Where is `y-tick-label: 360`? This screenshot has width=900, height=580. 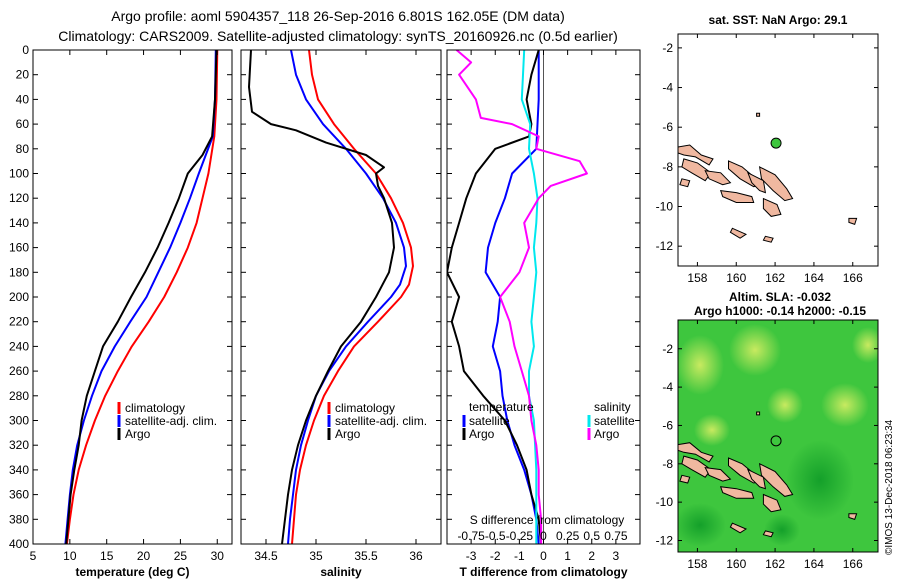
y-tick-label: 360 is located at coordinates (19, 495).